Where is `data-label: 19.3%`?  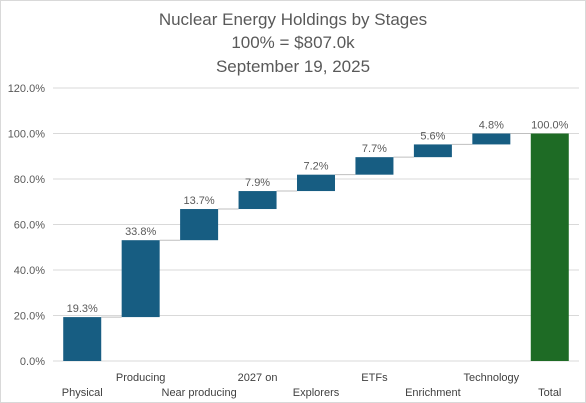 data-label: 19.3% is located at coordinates (82, 309).